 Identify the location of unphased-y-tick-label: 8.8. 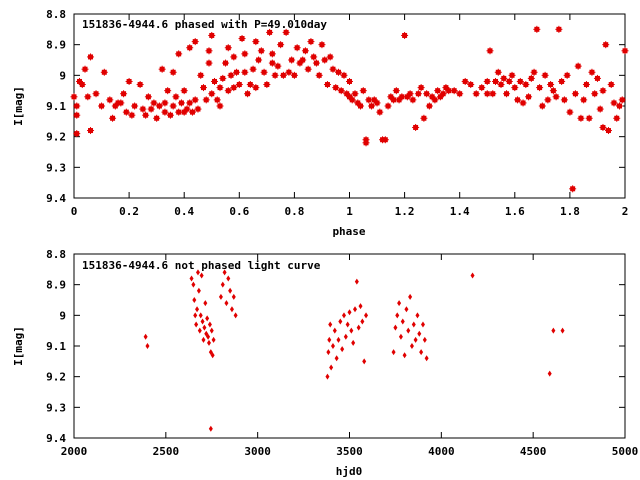
(56, 254).